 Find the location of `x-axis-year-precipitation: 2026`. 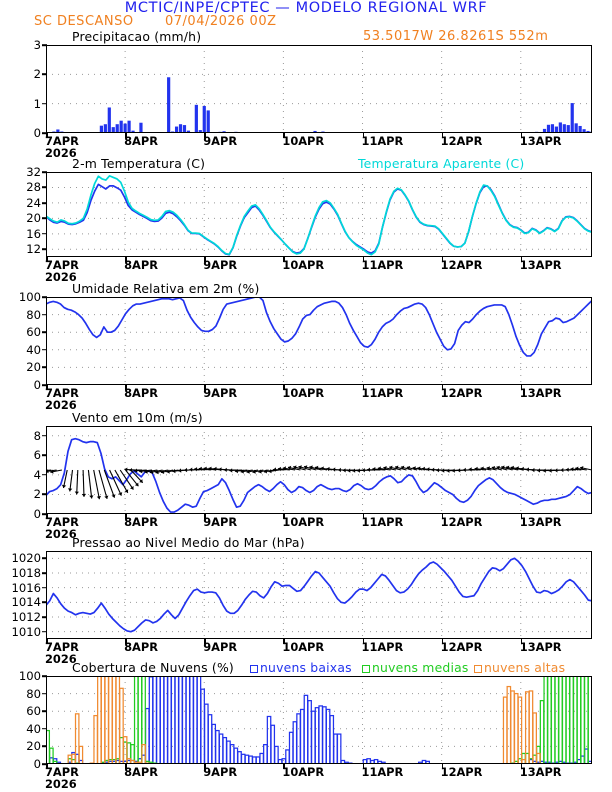

x-axis-year-precipitation: 2026 is located at coordinates (61, 153).